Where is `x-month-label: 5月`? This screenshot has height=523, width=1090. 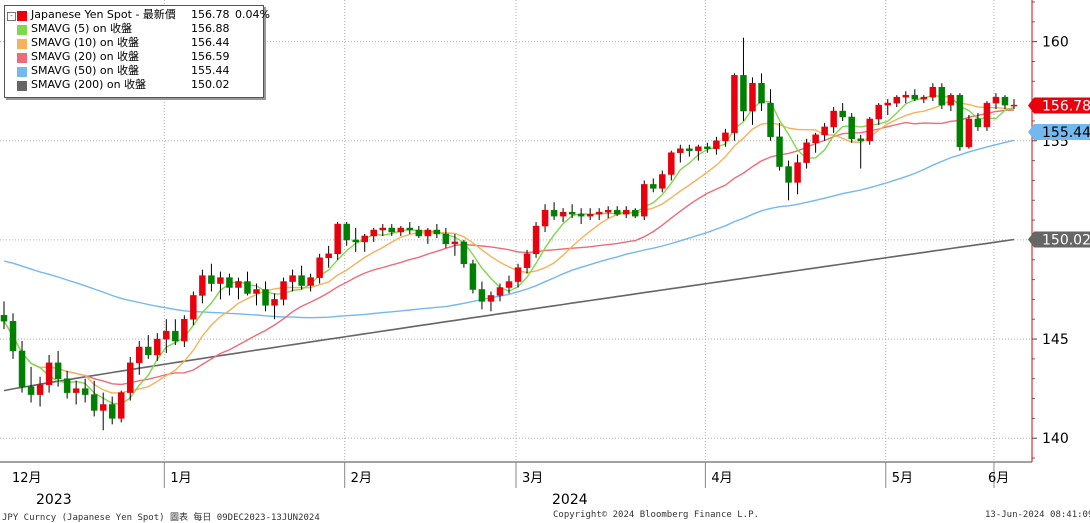
x-month-label: 5月 is located at coordinates (902, 478).